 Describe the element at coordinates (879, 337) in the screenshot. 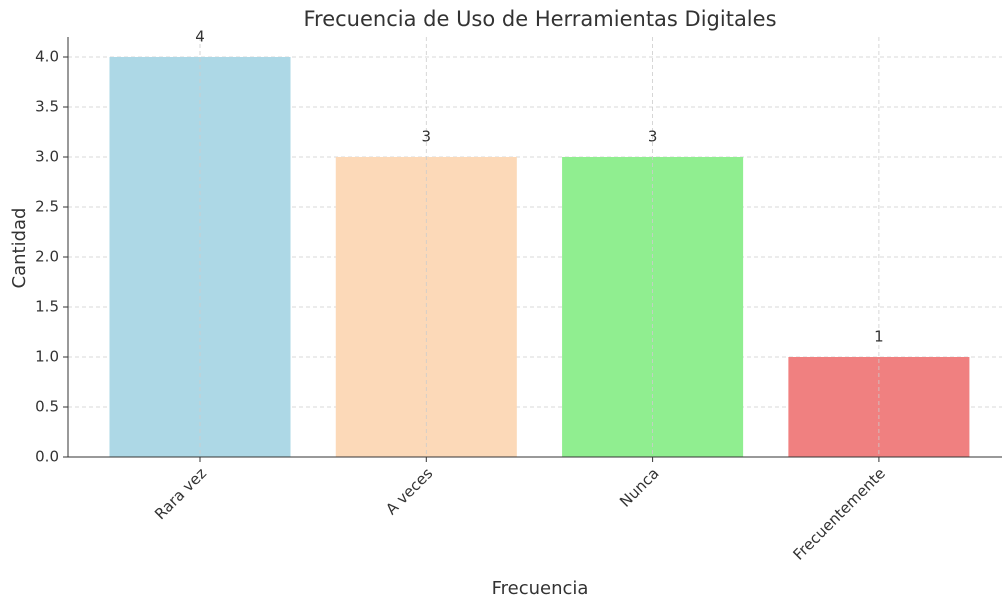

I see `value-label: 1` at that location.